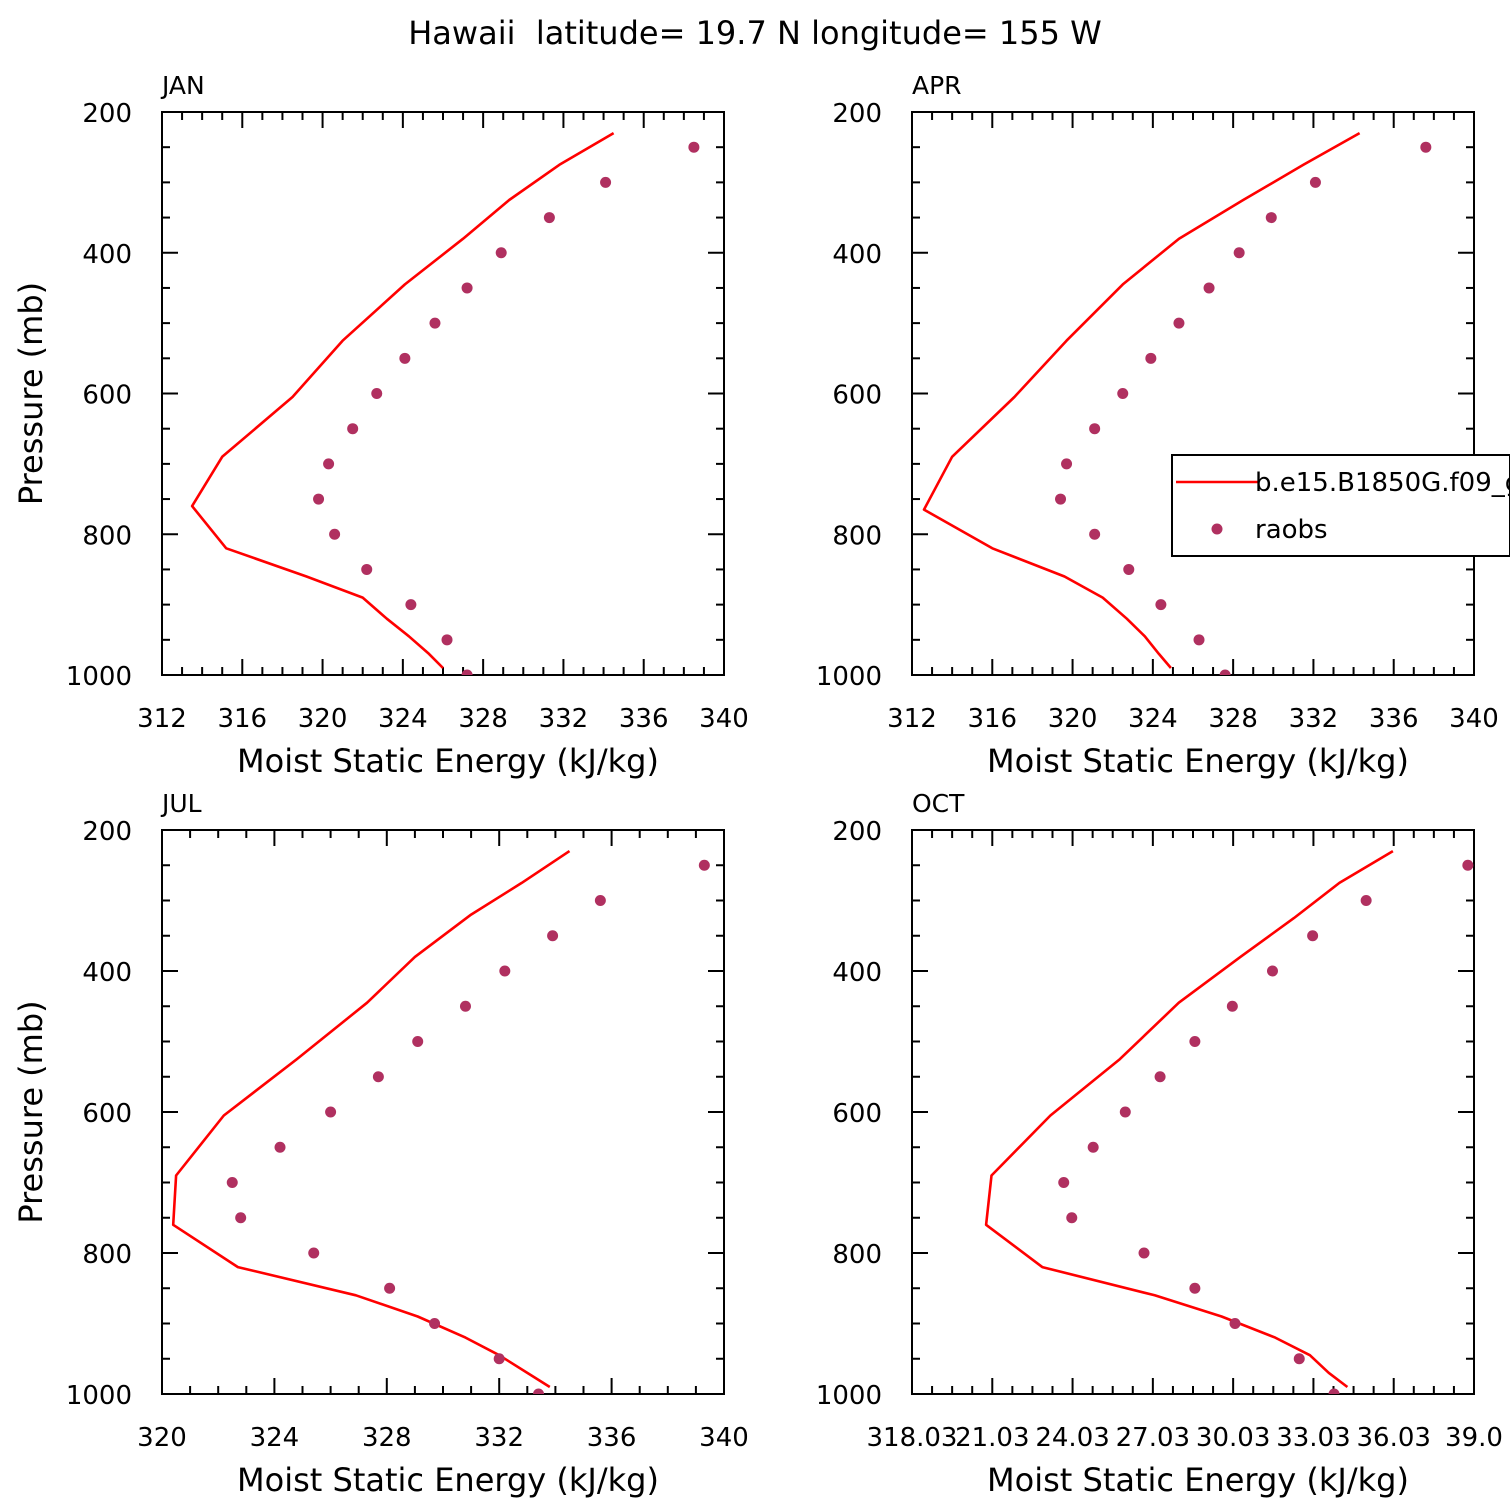 The image size is (1510, 1510). What do you see at coordinates (937, 85) in the screenshot?
I see `panel-title: APR` at bounding box center [937, 85].